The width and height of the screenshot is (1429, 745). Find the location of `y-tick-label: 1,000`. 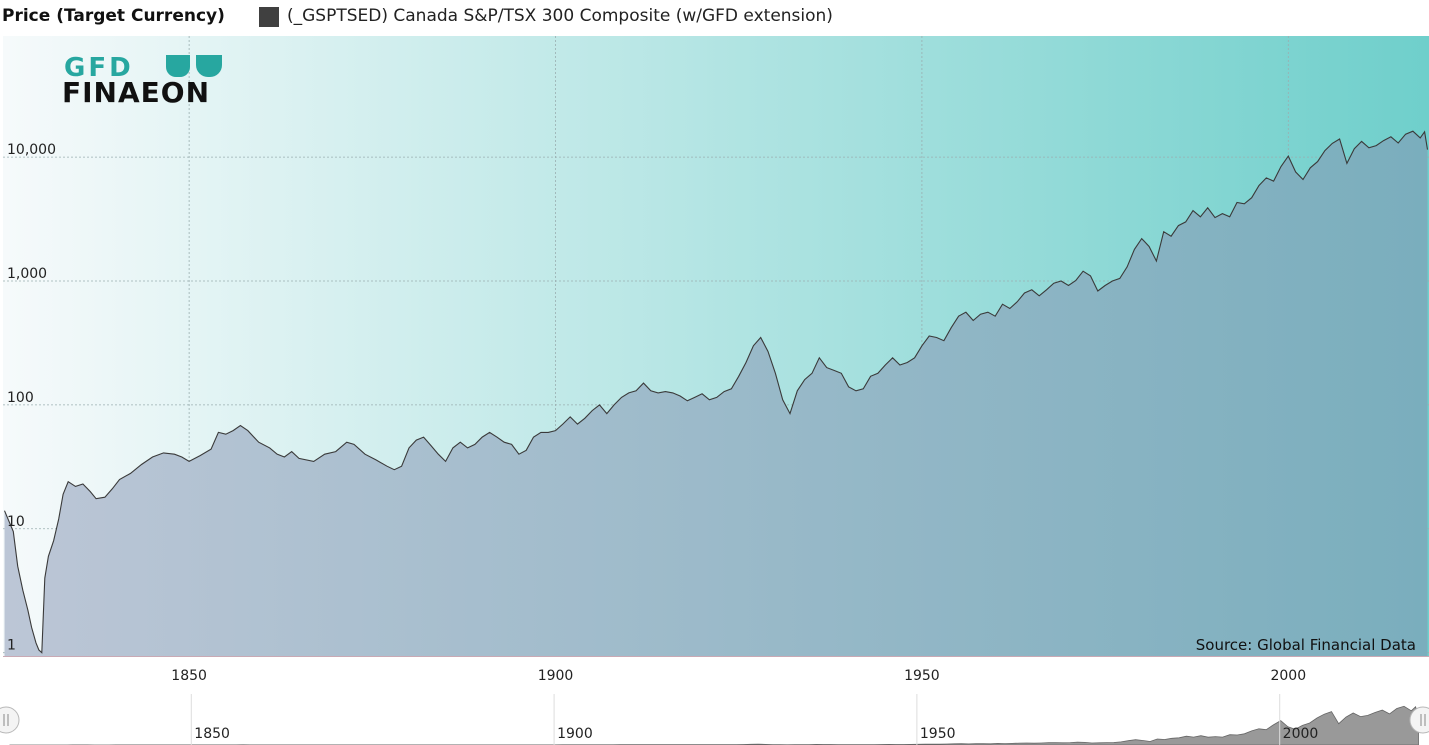

y-tick-label: 1,000 is located at coordinates (27, 274).